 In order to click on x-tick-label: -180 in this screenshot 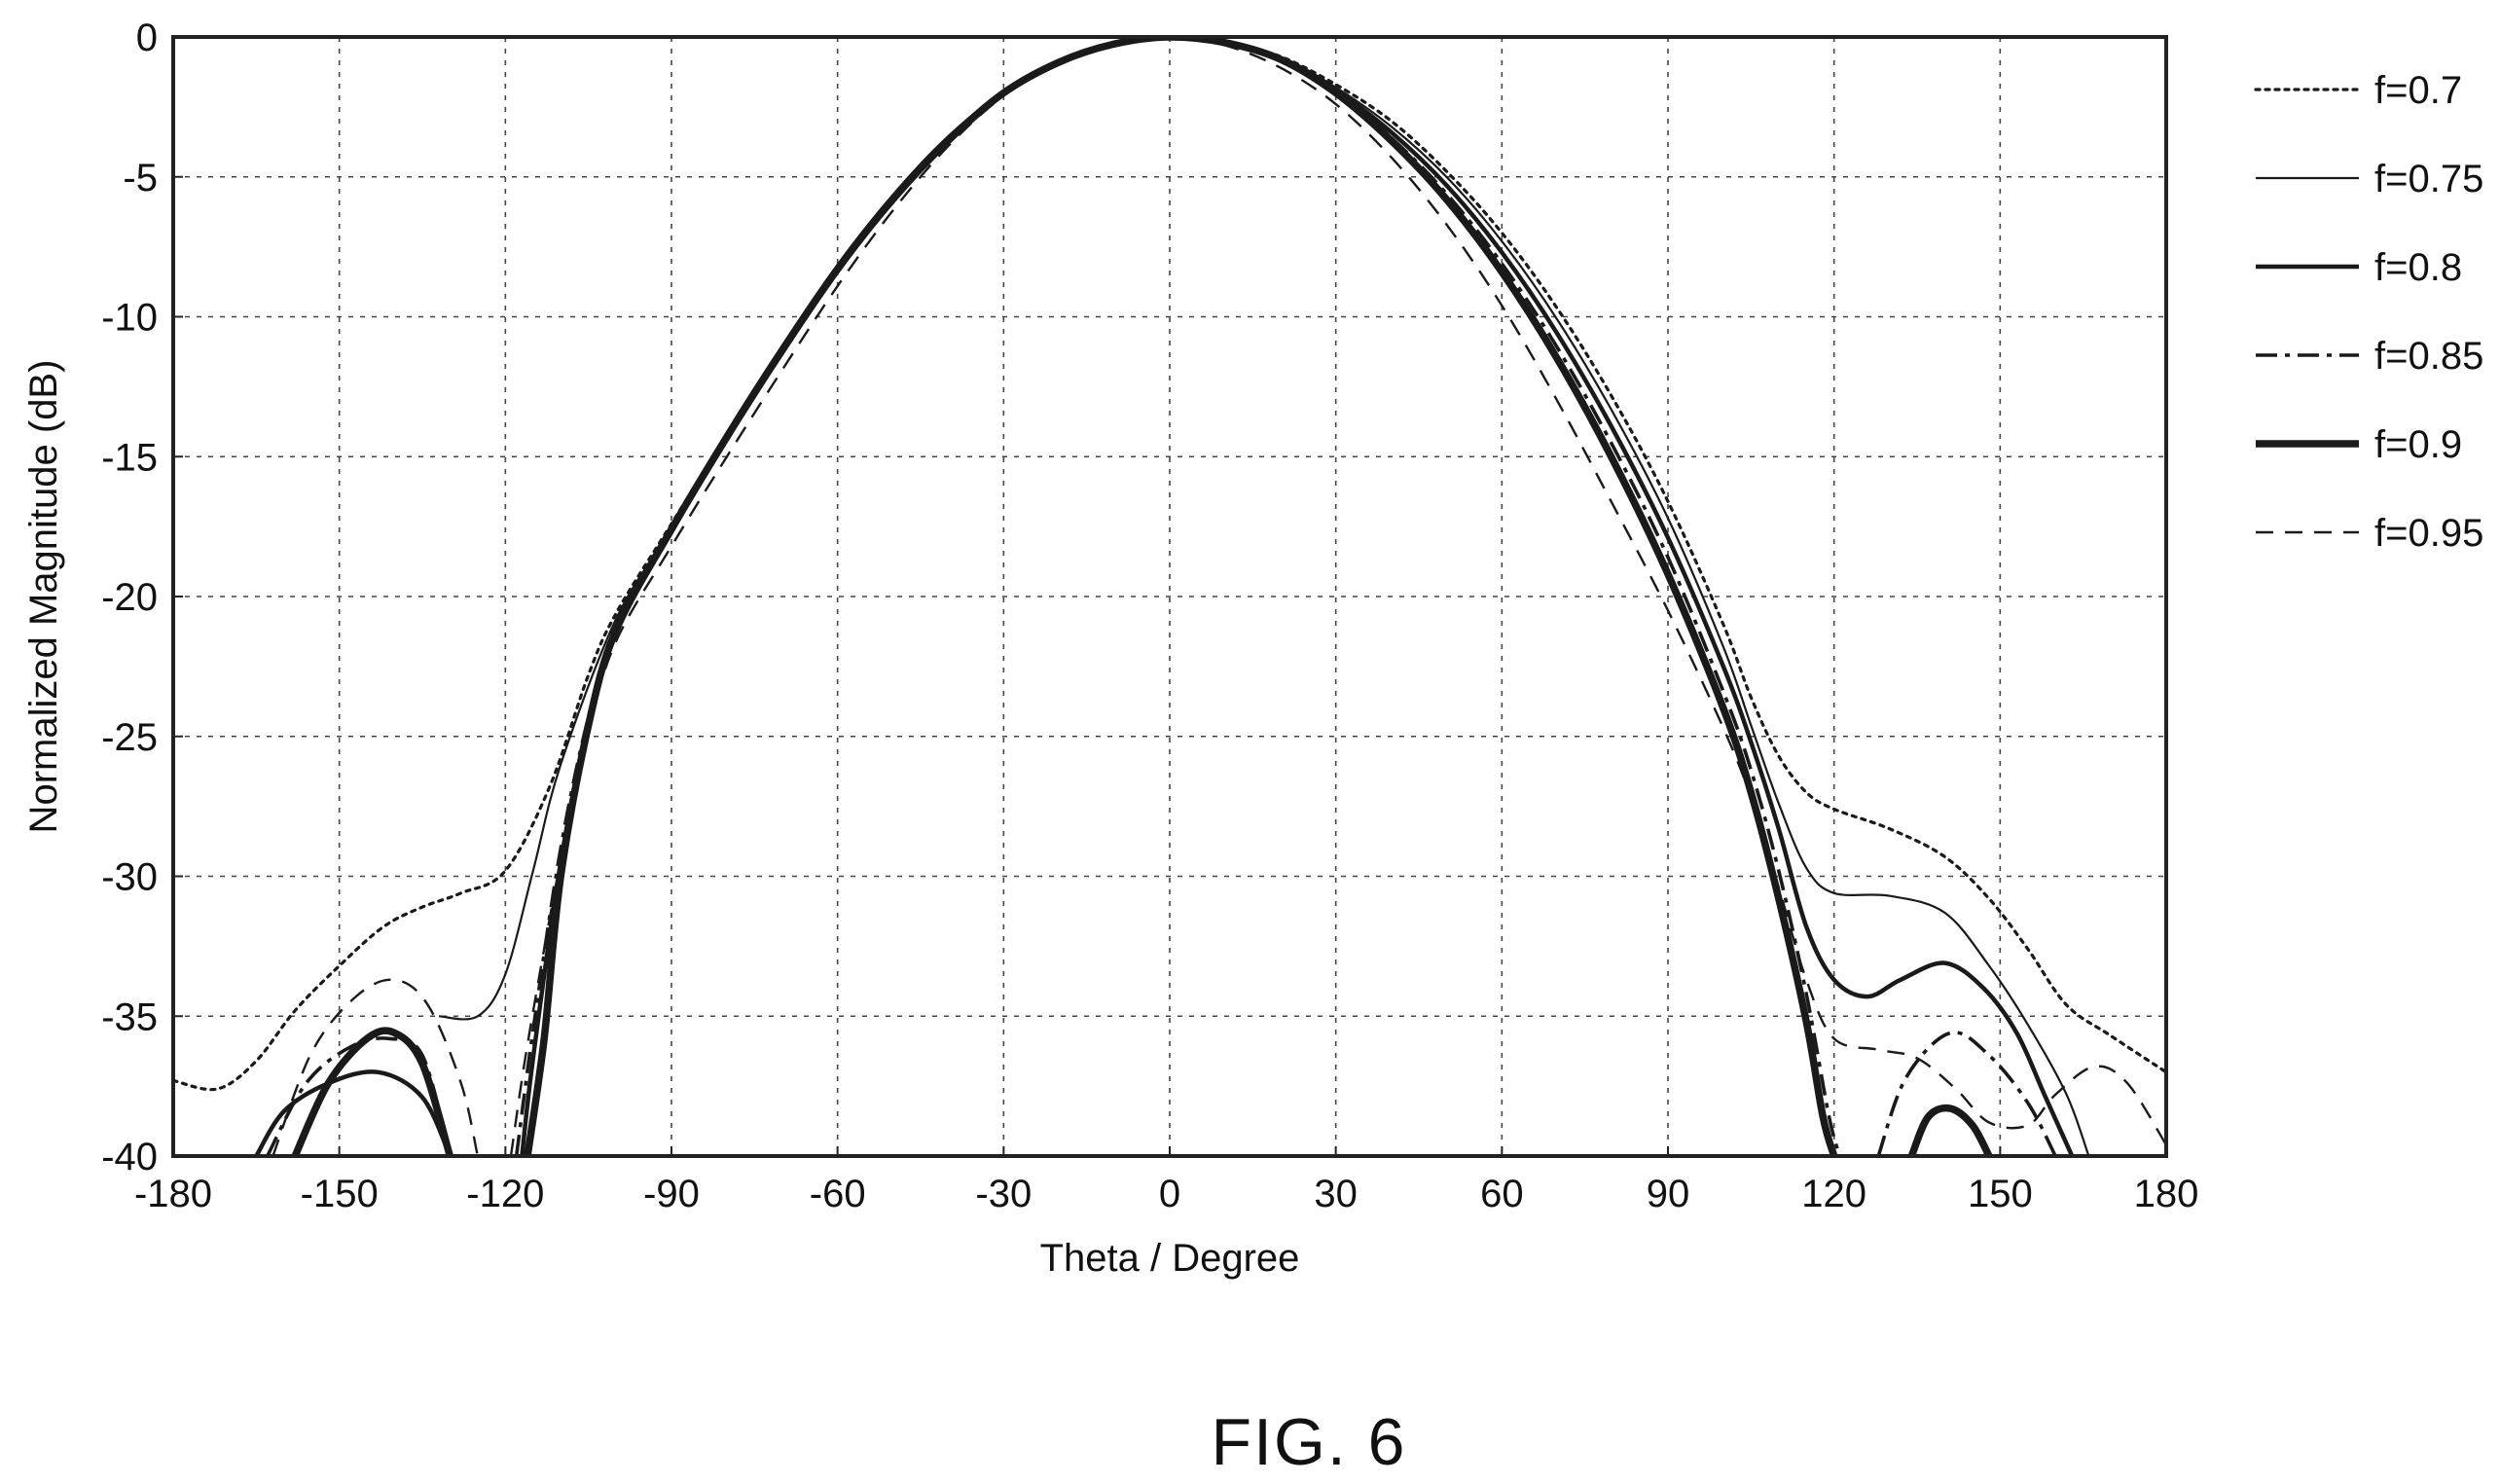, I will do `click(173, 1194)`.